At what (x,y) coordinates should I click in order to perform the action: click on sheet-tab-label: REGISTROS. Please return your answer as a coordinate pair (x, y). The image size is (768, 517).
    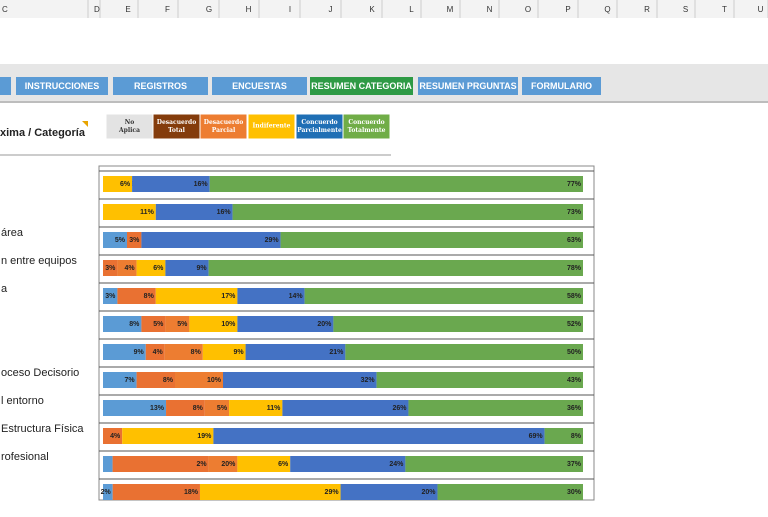
    Looking at the image, I should click on (160, 86).